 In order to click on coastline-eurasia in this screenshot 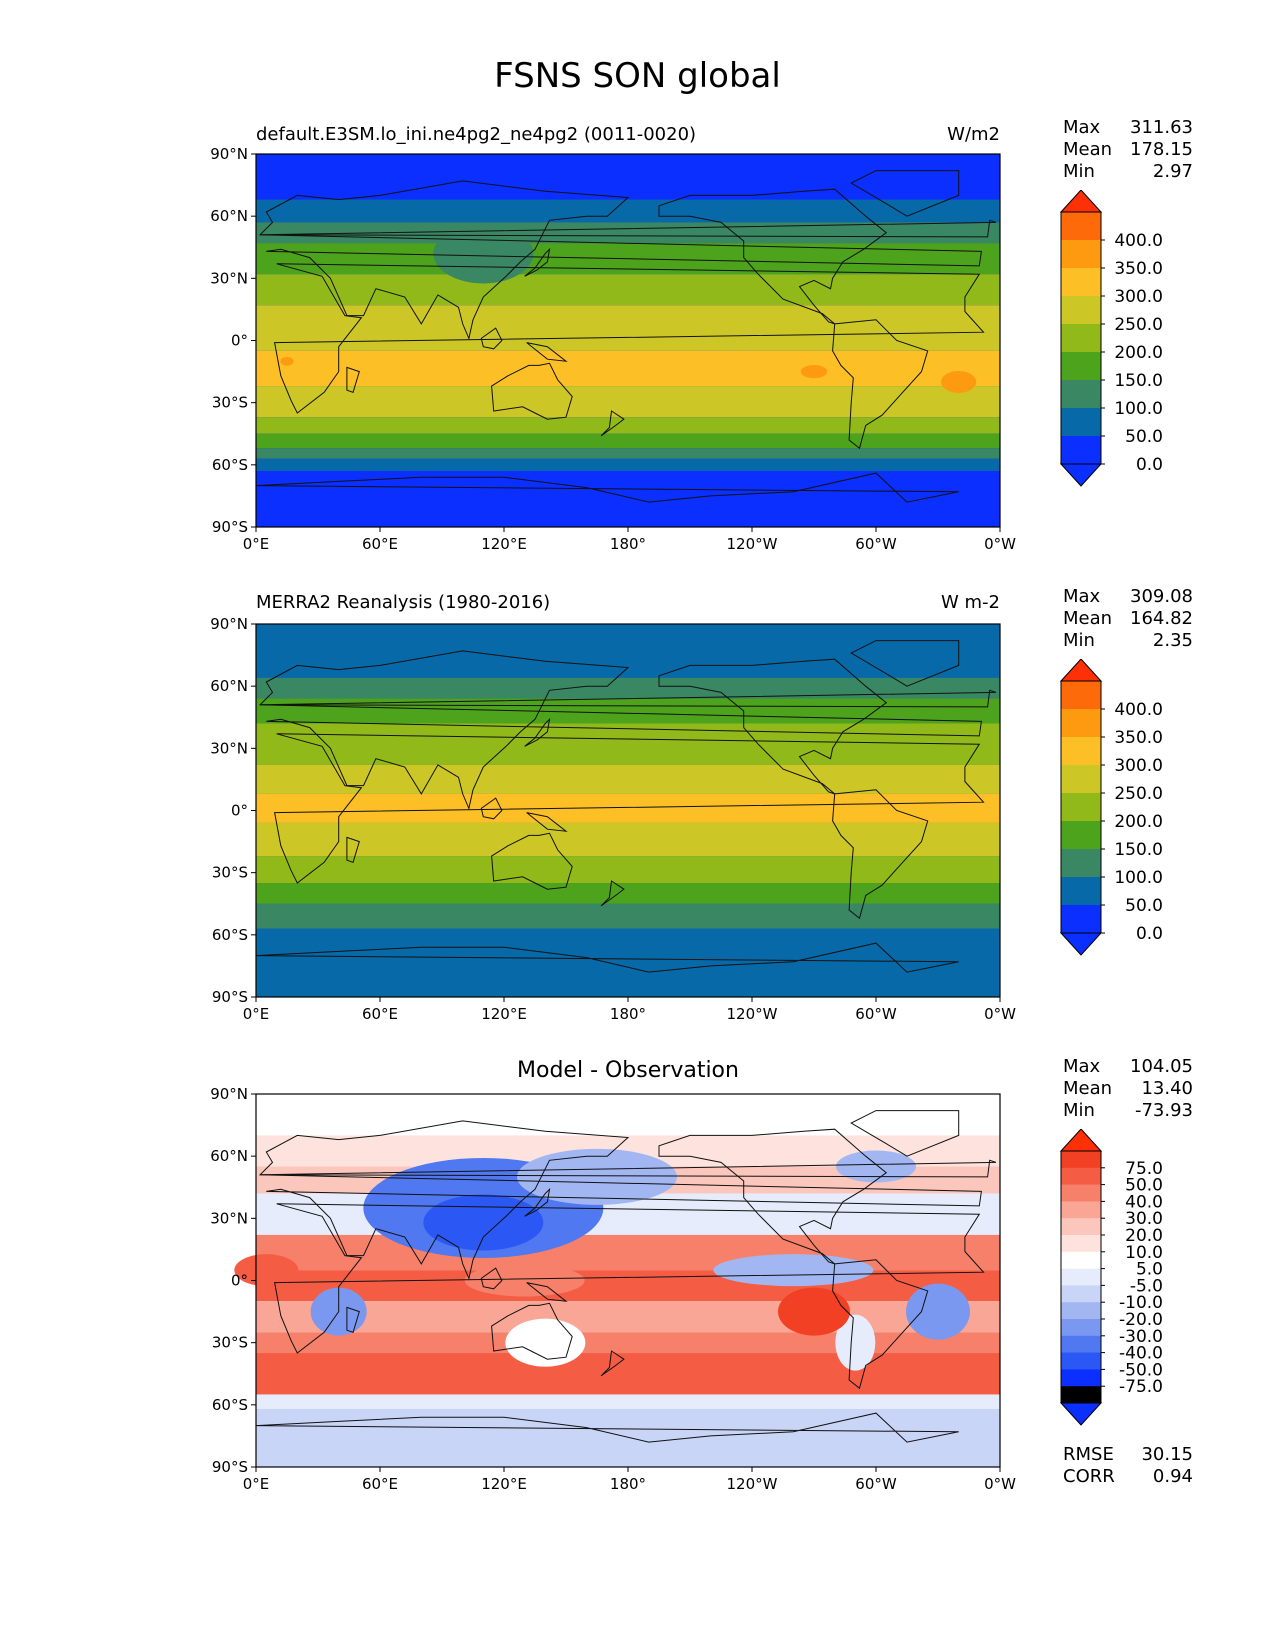, I will do `click(620, 1200)`.